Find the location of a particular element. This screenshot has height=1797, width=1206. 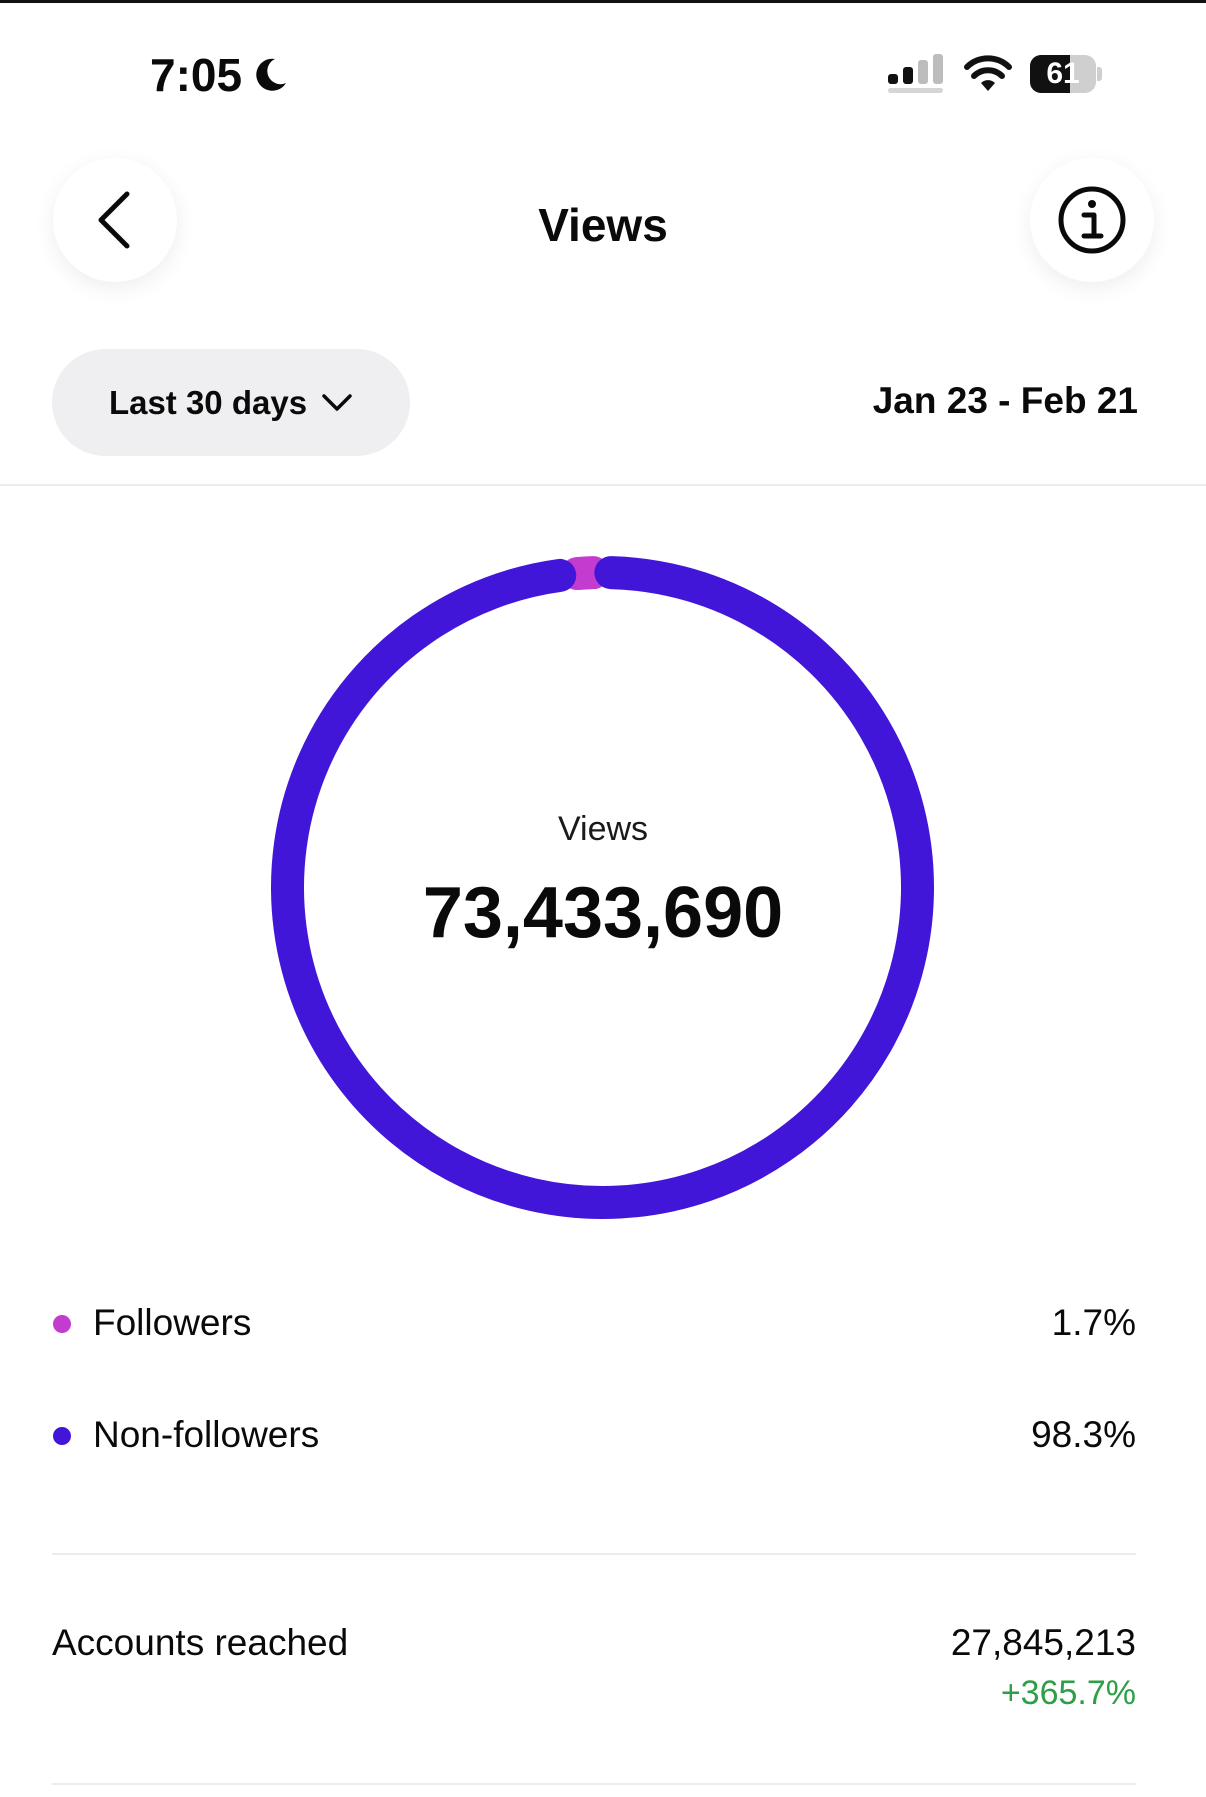

legend-dot-followers is located at coordinates (62, 1324).